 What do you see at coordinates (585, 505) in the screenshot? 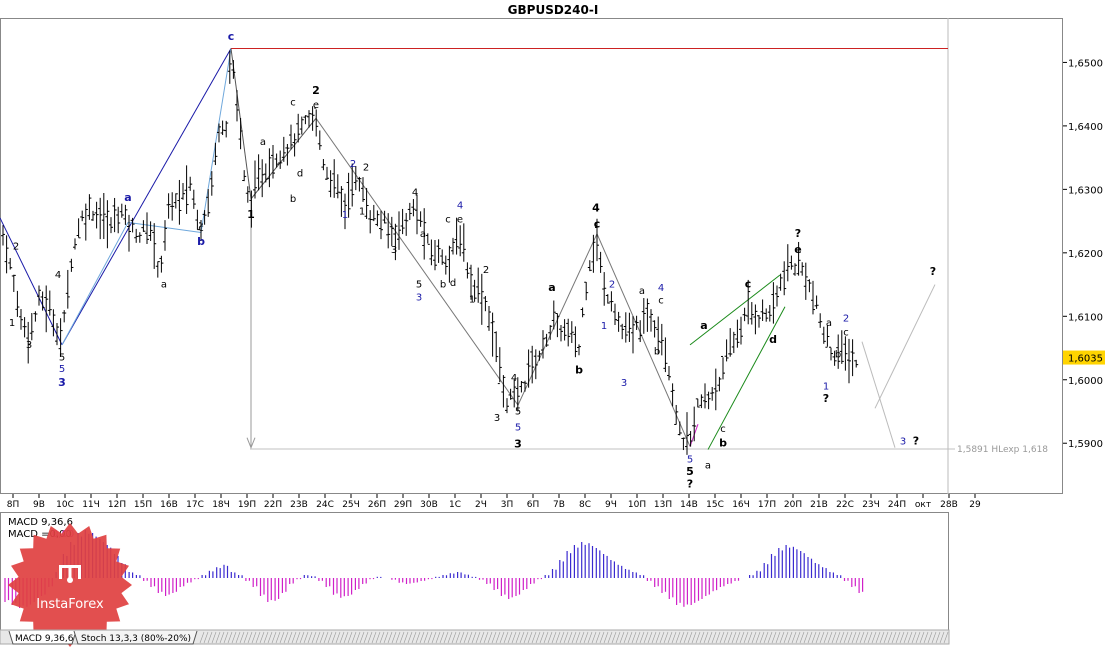
I see `time-tick-label: 8С` at bounding box center [585, 505].